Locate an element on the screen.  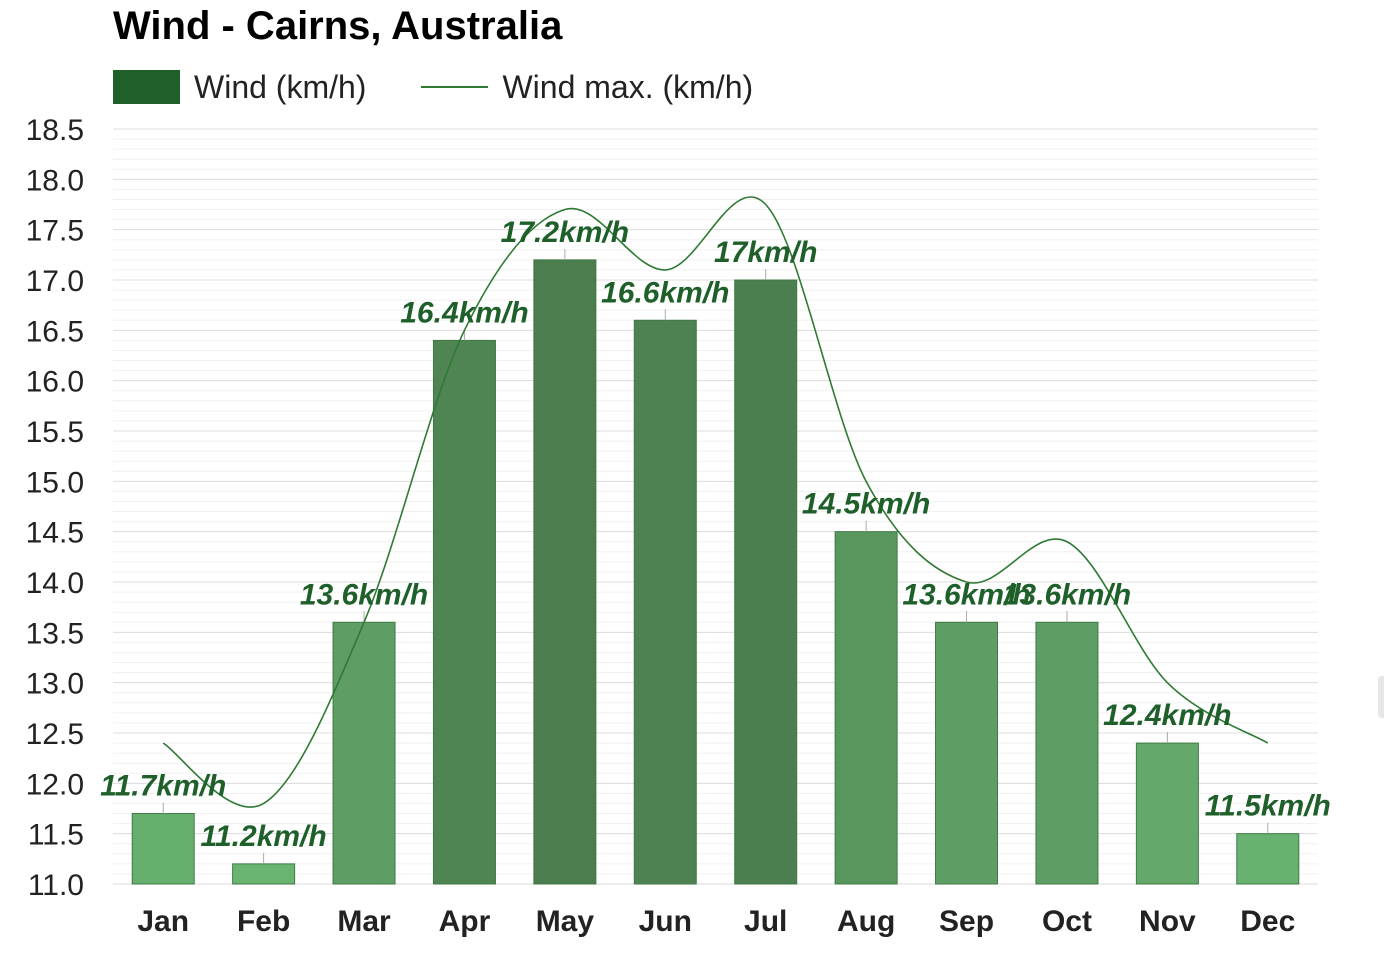
bar-dec is located at coordinates (1268, 859).